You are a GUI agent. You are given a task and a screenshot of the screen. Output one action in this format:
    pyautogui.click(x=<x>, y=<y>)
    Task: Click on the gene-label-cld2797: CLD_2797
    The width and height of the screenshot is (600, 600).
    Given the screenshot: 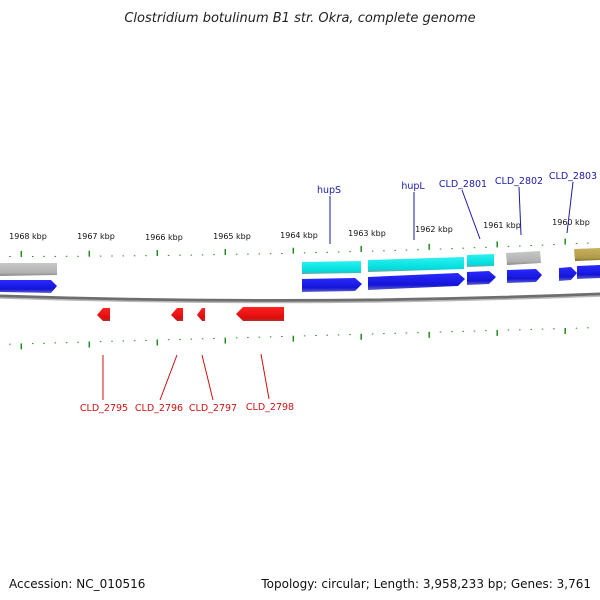 What is the action you would take?
    pyautogui.click(x=213, y=408)
    